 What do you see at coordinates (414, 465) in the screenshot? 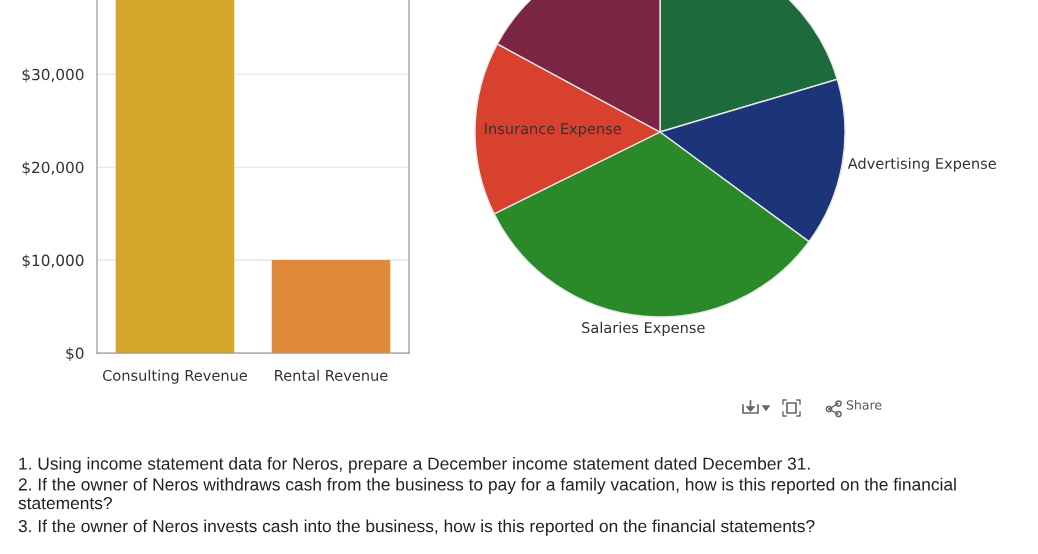
I see `text: 1. Using income statement data for Neros, prepare a December income statement dated December 31.` at bounding box center [414, 465].